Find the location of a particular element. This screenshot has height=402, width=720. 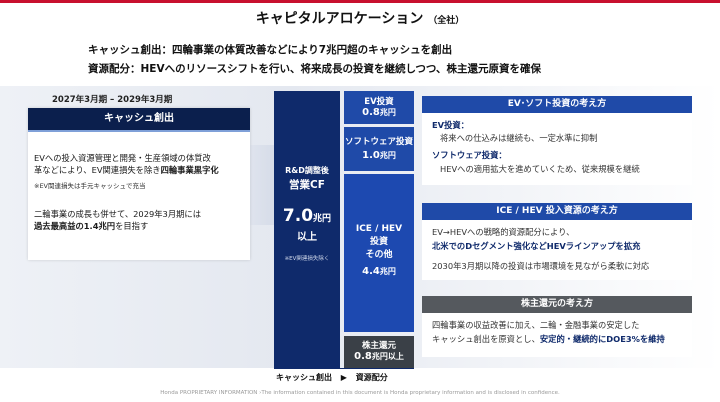

shareholder-policy-text2: キャッシュ創出を原資とし、安定的・継続的にDOE3%を維持 is located at coordinates (548, 339).